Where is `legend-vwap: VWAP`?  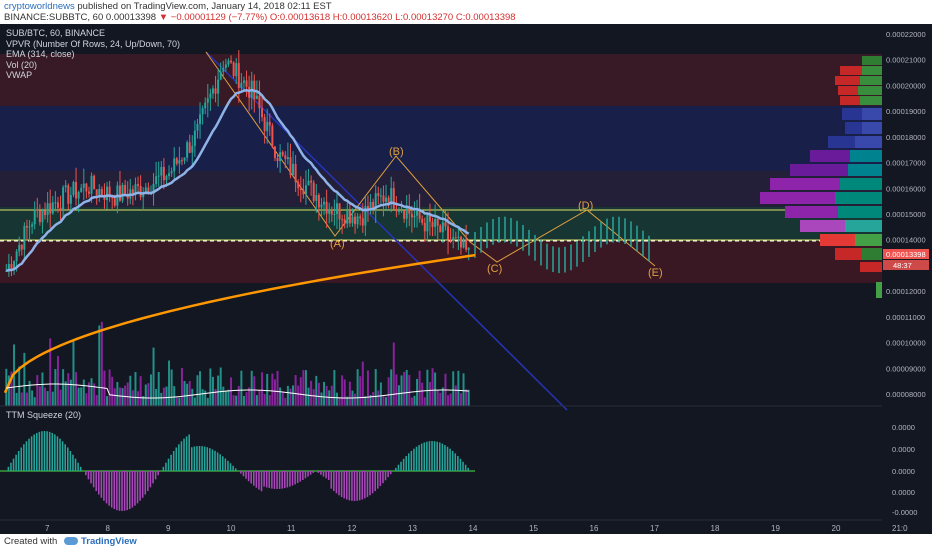
legend-vwap: VWAP is located at coordinates (19, 75).